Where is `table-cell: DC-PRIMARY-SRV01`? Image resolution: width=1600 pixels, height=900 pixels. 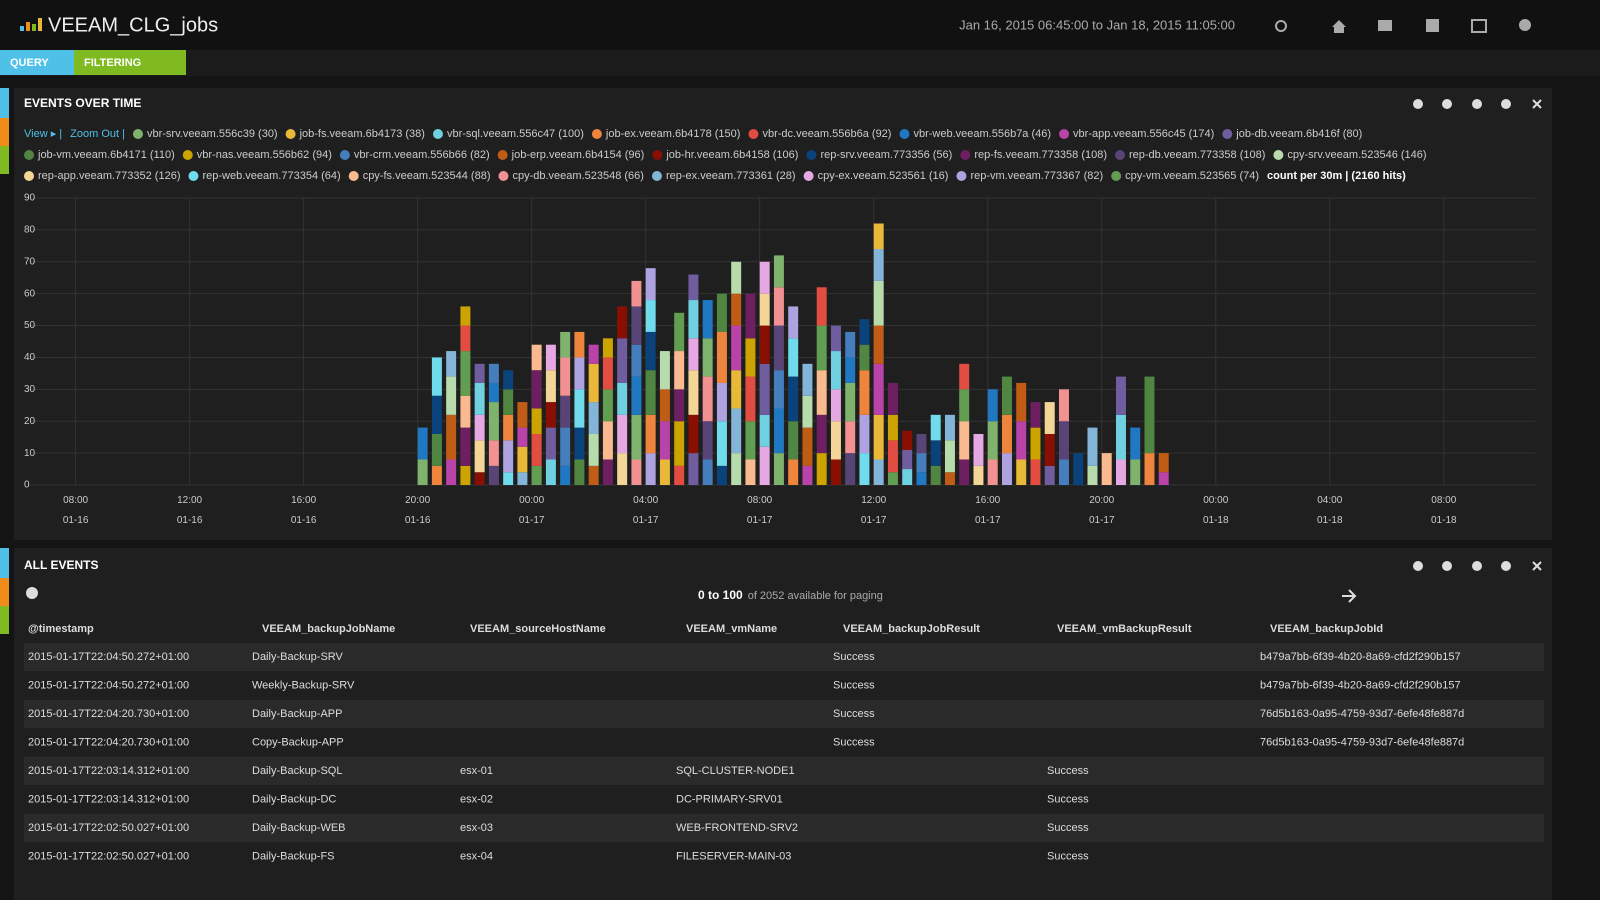 table-cell: DC-PRIMARY-SRV01 is located at coordinates (729, 799).